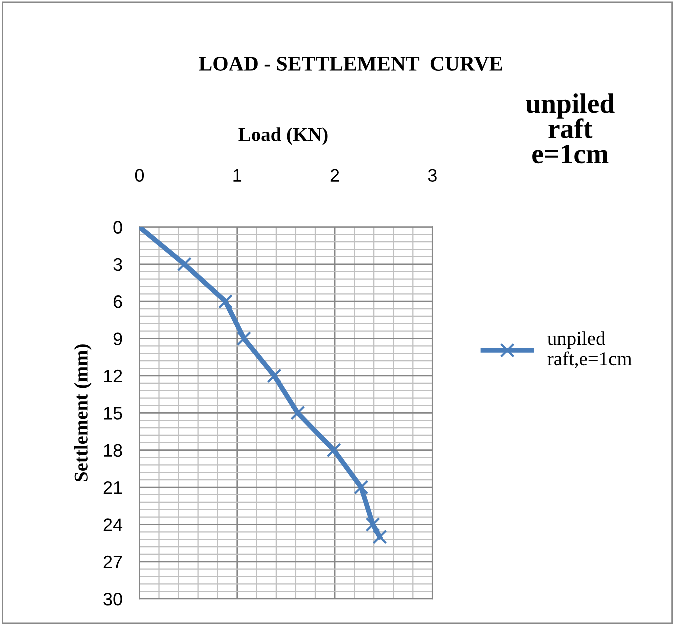 This screenshot has height=626, width=675. What do you see at coordinates (118, 302) in the screenshot?
I see `y-tick-label: 6` at bounding box center [118, 302].